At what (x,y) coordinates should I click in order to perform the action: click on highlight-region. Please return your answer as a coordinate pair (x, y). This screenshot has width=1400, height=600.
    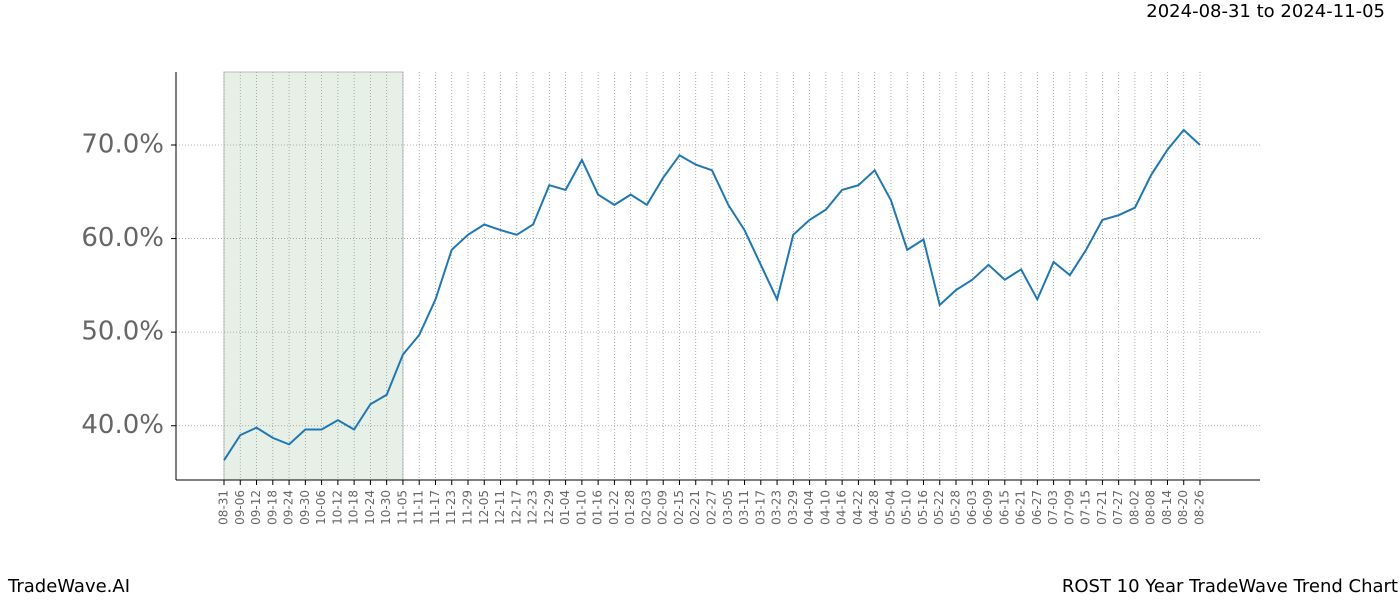
    Looking at the image, I should click on (313, 276).